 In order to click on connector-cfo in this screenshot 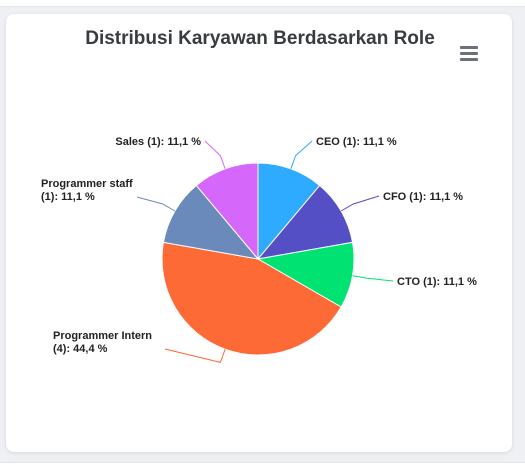, I will do `click(360, 203)`.